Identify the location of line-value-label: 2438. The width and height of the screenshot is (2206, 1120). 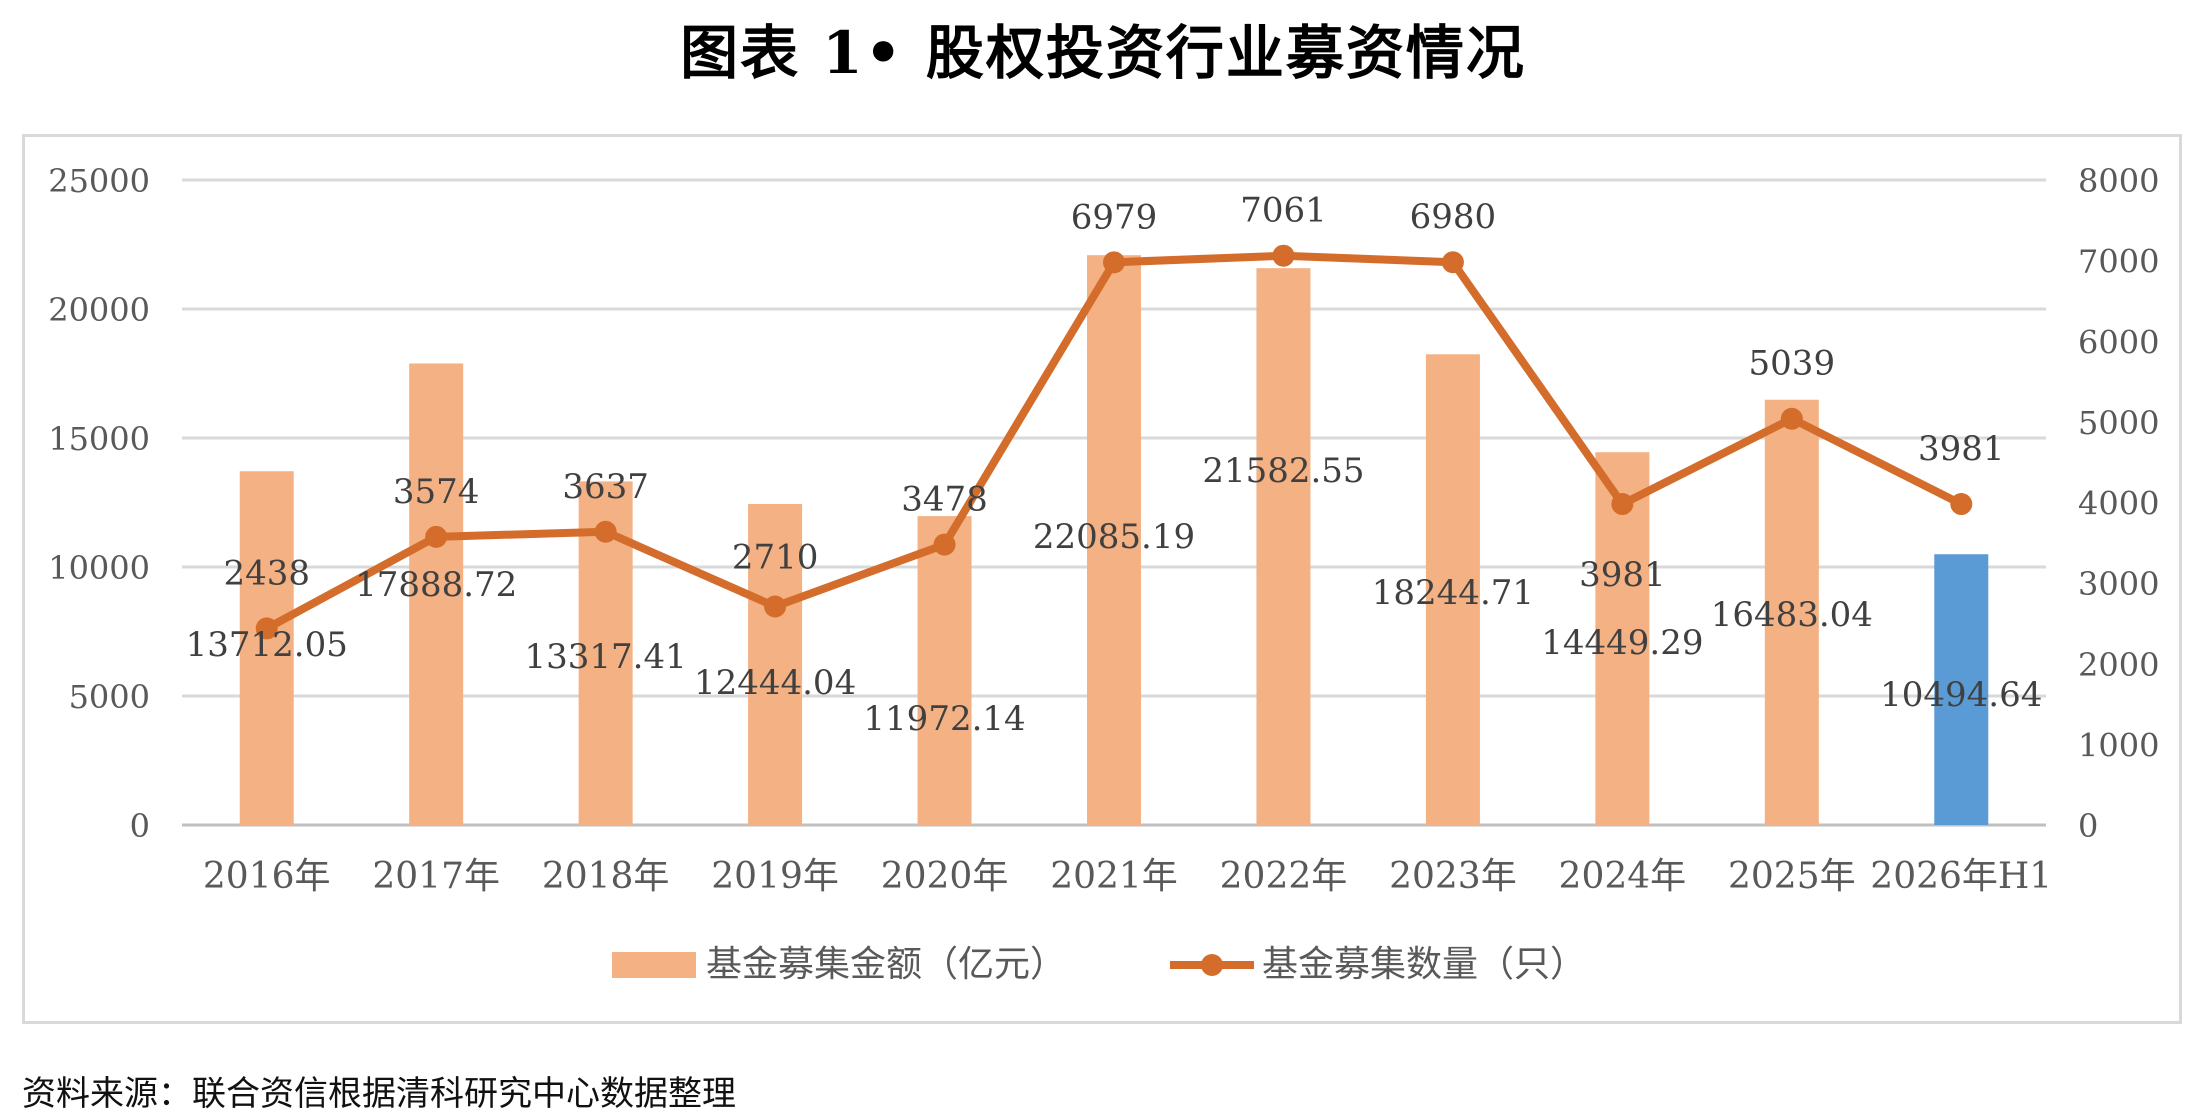
(266, 573).